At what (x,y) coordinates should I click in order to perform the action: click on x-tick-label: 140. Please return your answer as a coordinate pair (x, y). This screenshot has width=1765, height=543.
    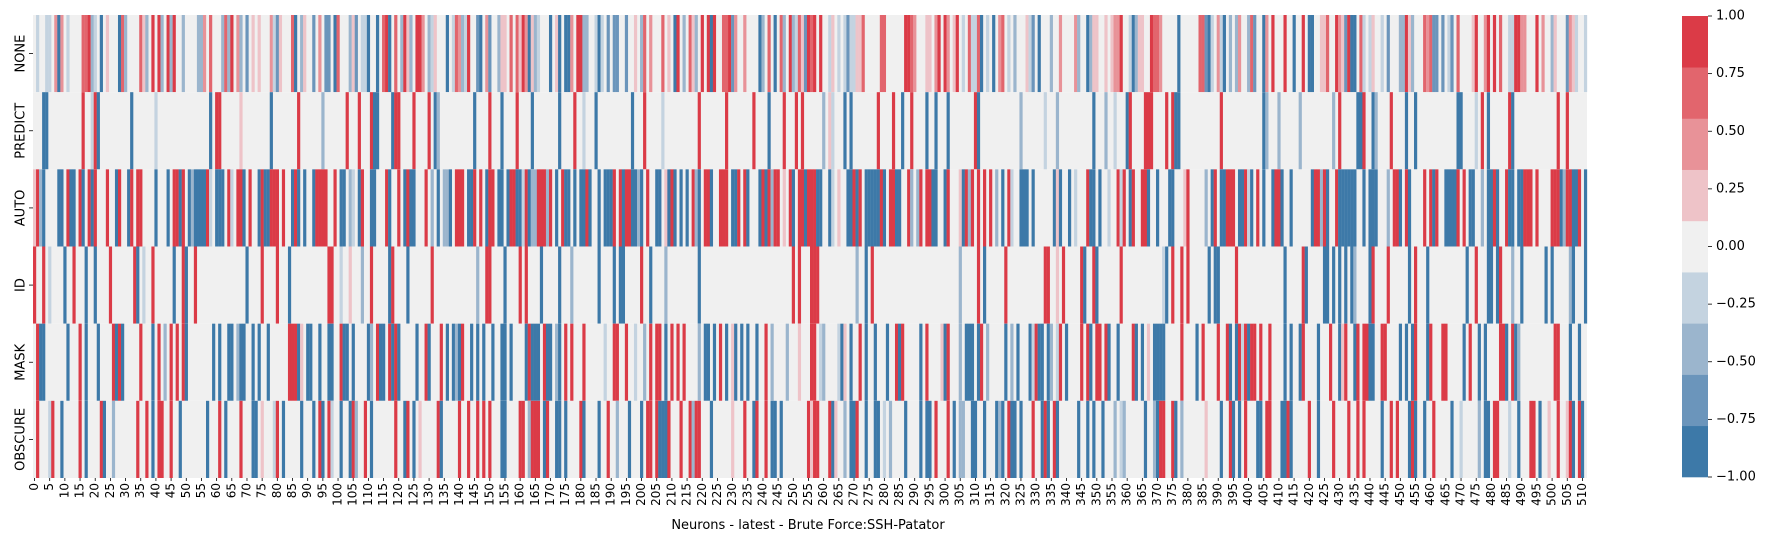
    Looking at the image, I should click on (459, 494).